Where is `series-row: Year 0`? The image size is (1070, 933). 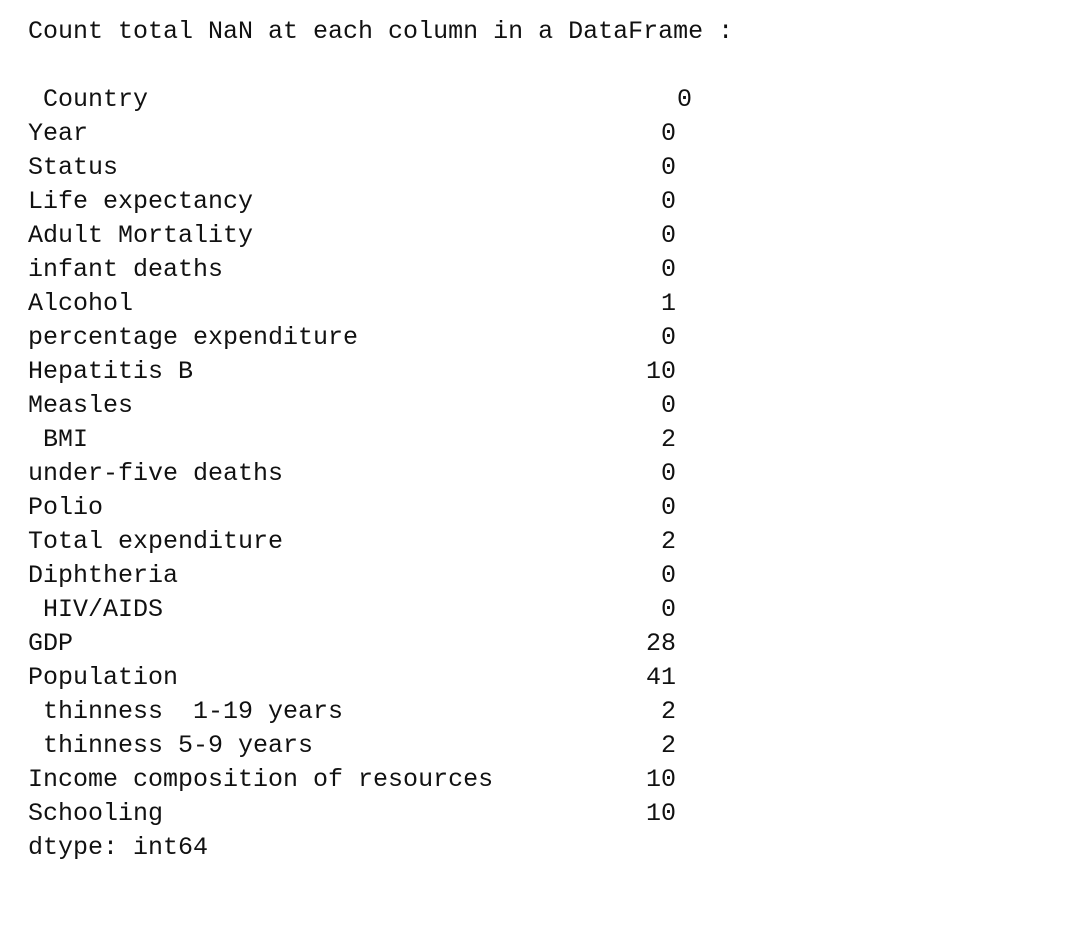
series-row: Year 0 is located at coordinates (538, 134).